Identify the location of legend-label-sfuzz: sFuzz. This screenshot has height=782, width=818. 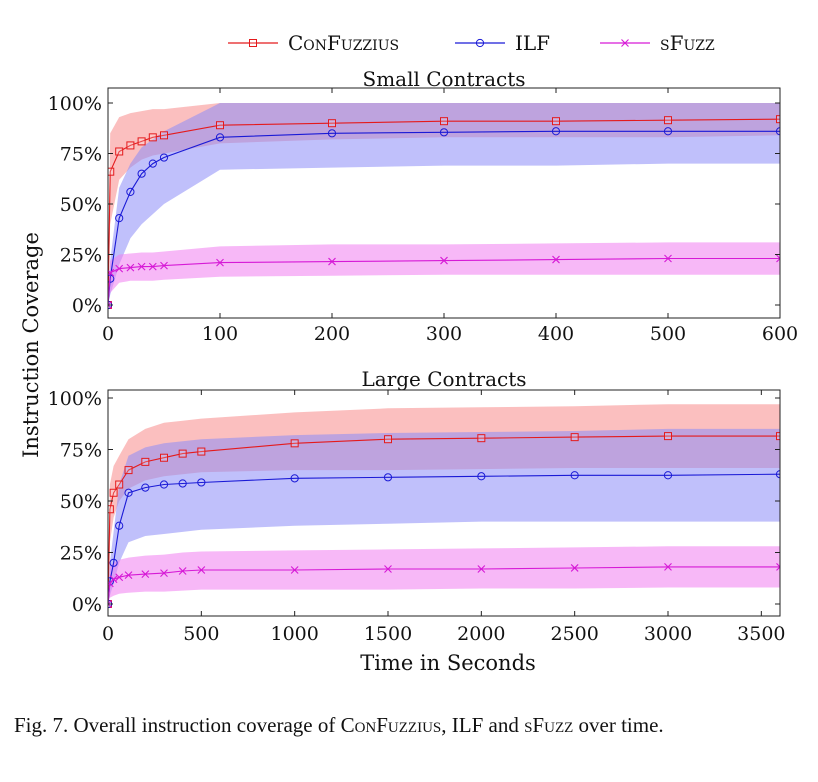
(687, 43).